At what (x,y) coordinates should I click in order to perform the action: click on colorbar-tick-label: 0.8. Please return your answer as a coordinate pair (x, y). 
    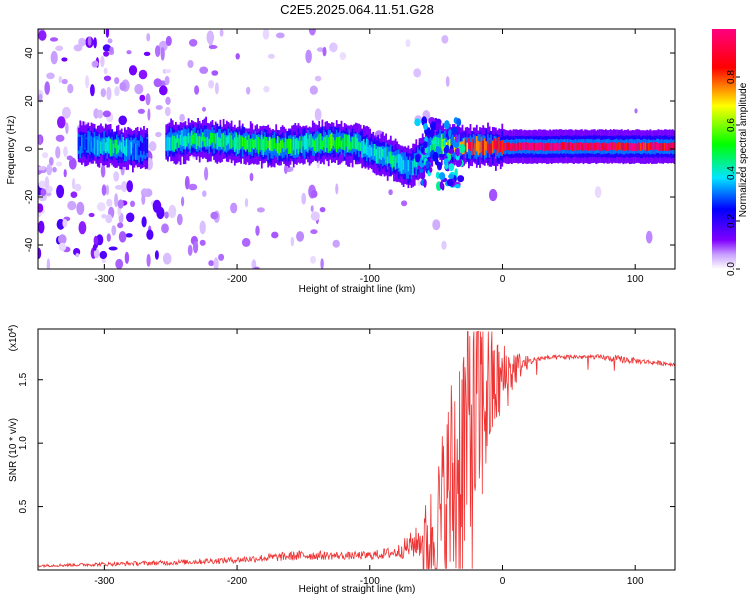
    Looking at the image, I should click on (731, 77).